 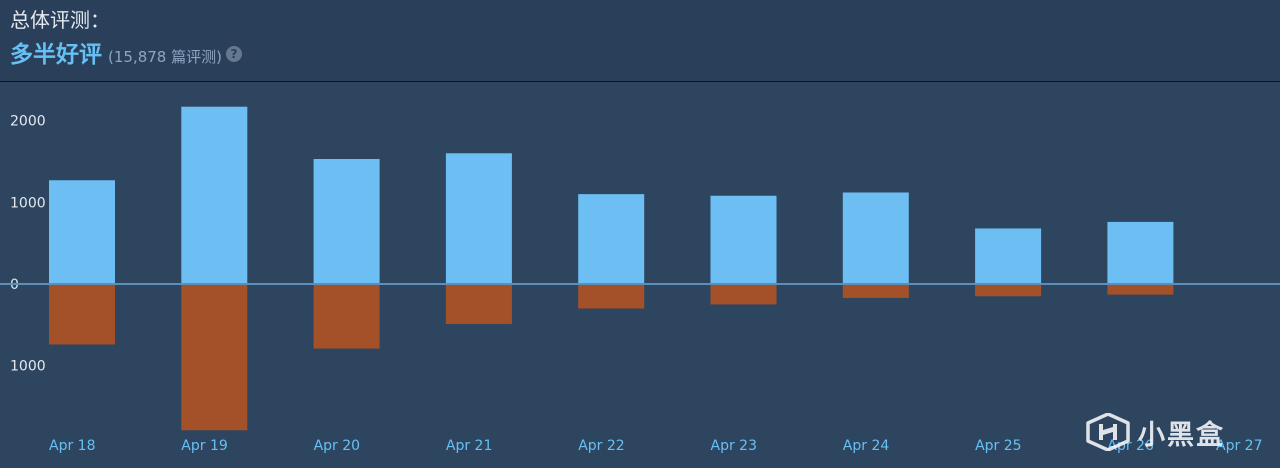 I want to click on x-tick-label: Apr 18, so click(x=72, y=446).